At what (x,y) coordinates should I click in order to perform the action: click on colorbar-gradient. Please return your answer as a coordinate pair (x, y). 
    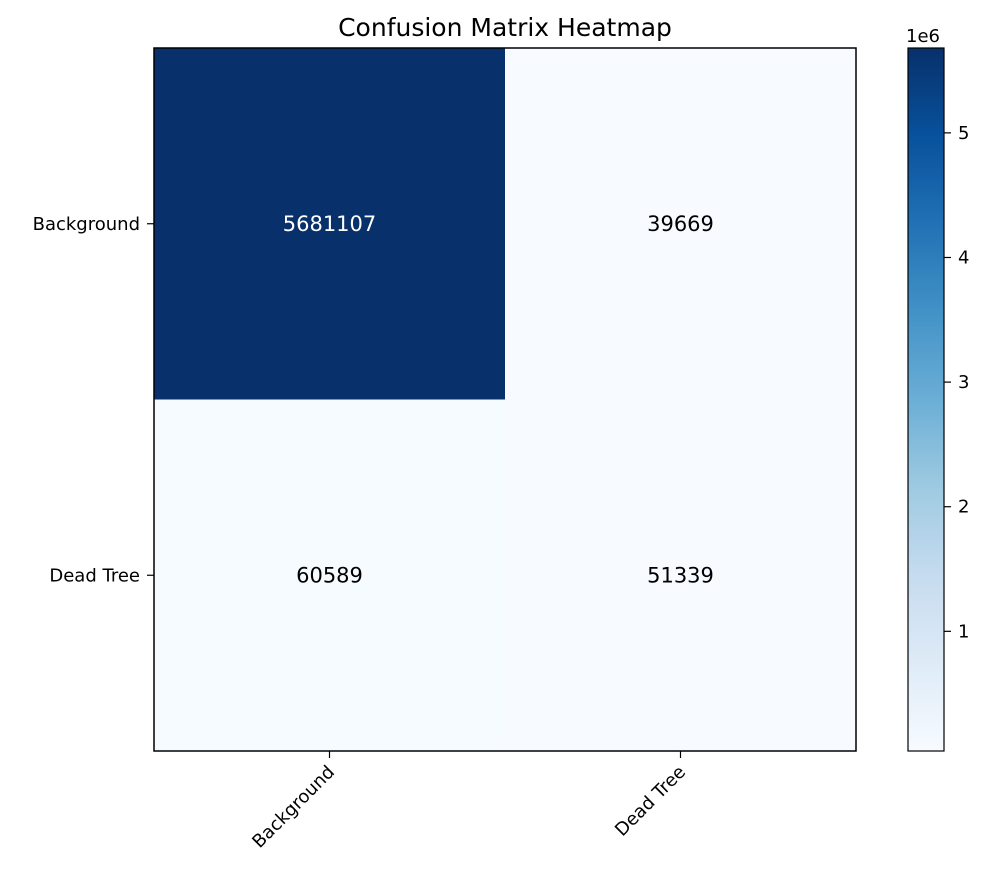
    Looking at the image, I should click on (926, 399).